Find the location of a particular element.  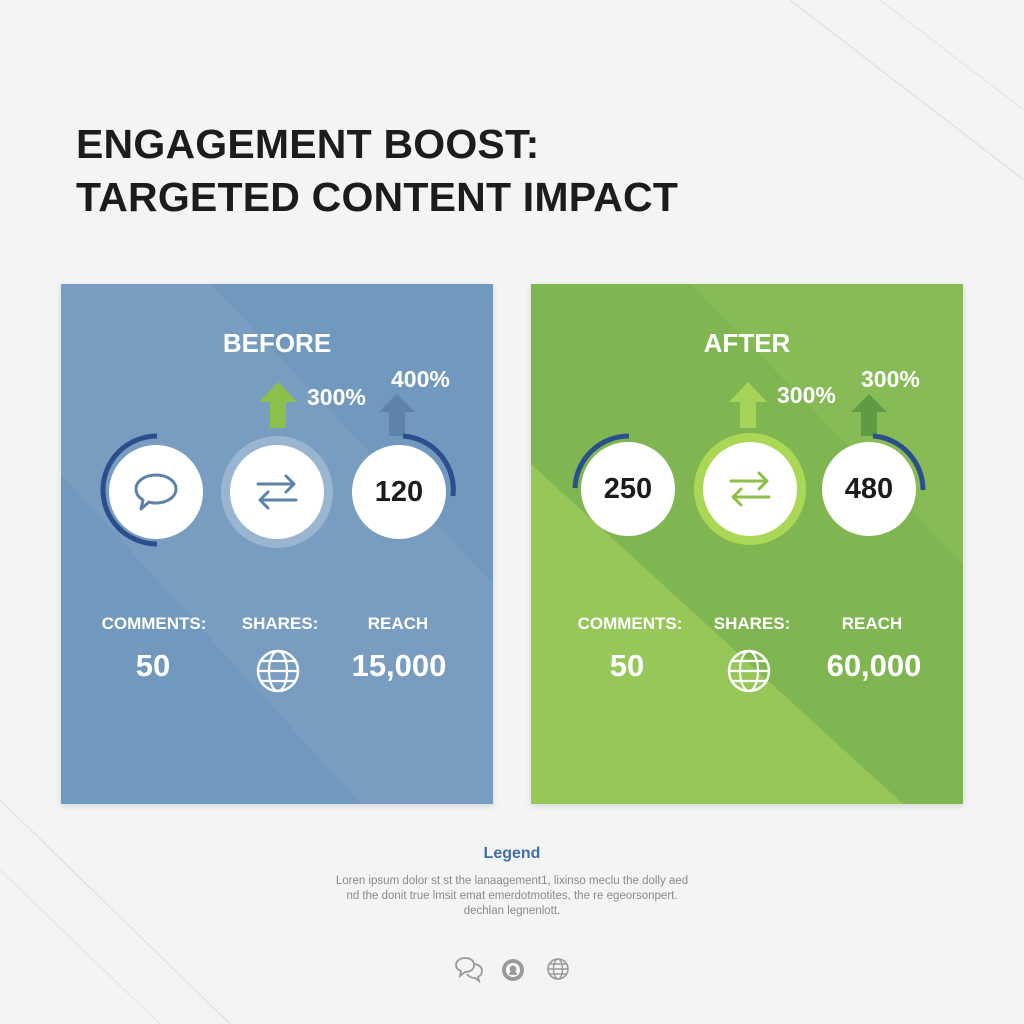

speech-bubble-icon is located at coordinates (156, 492).